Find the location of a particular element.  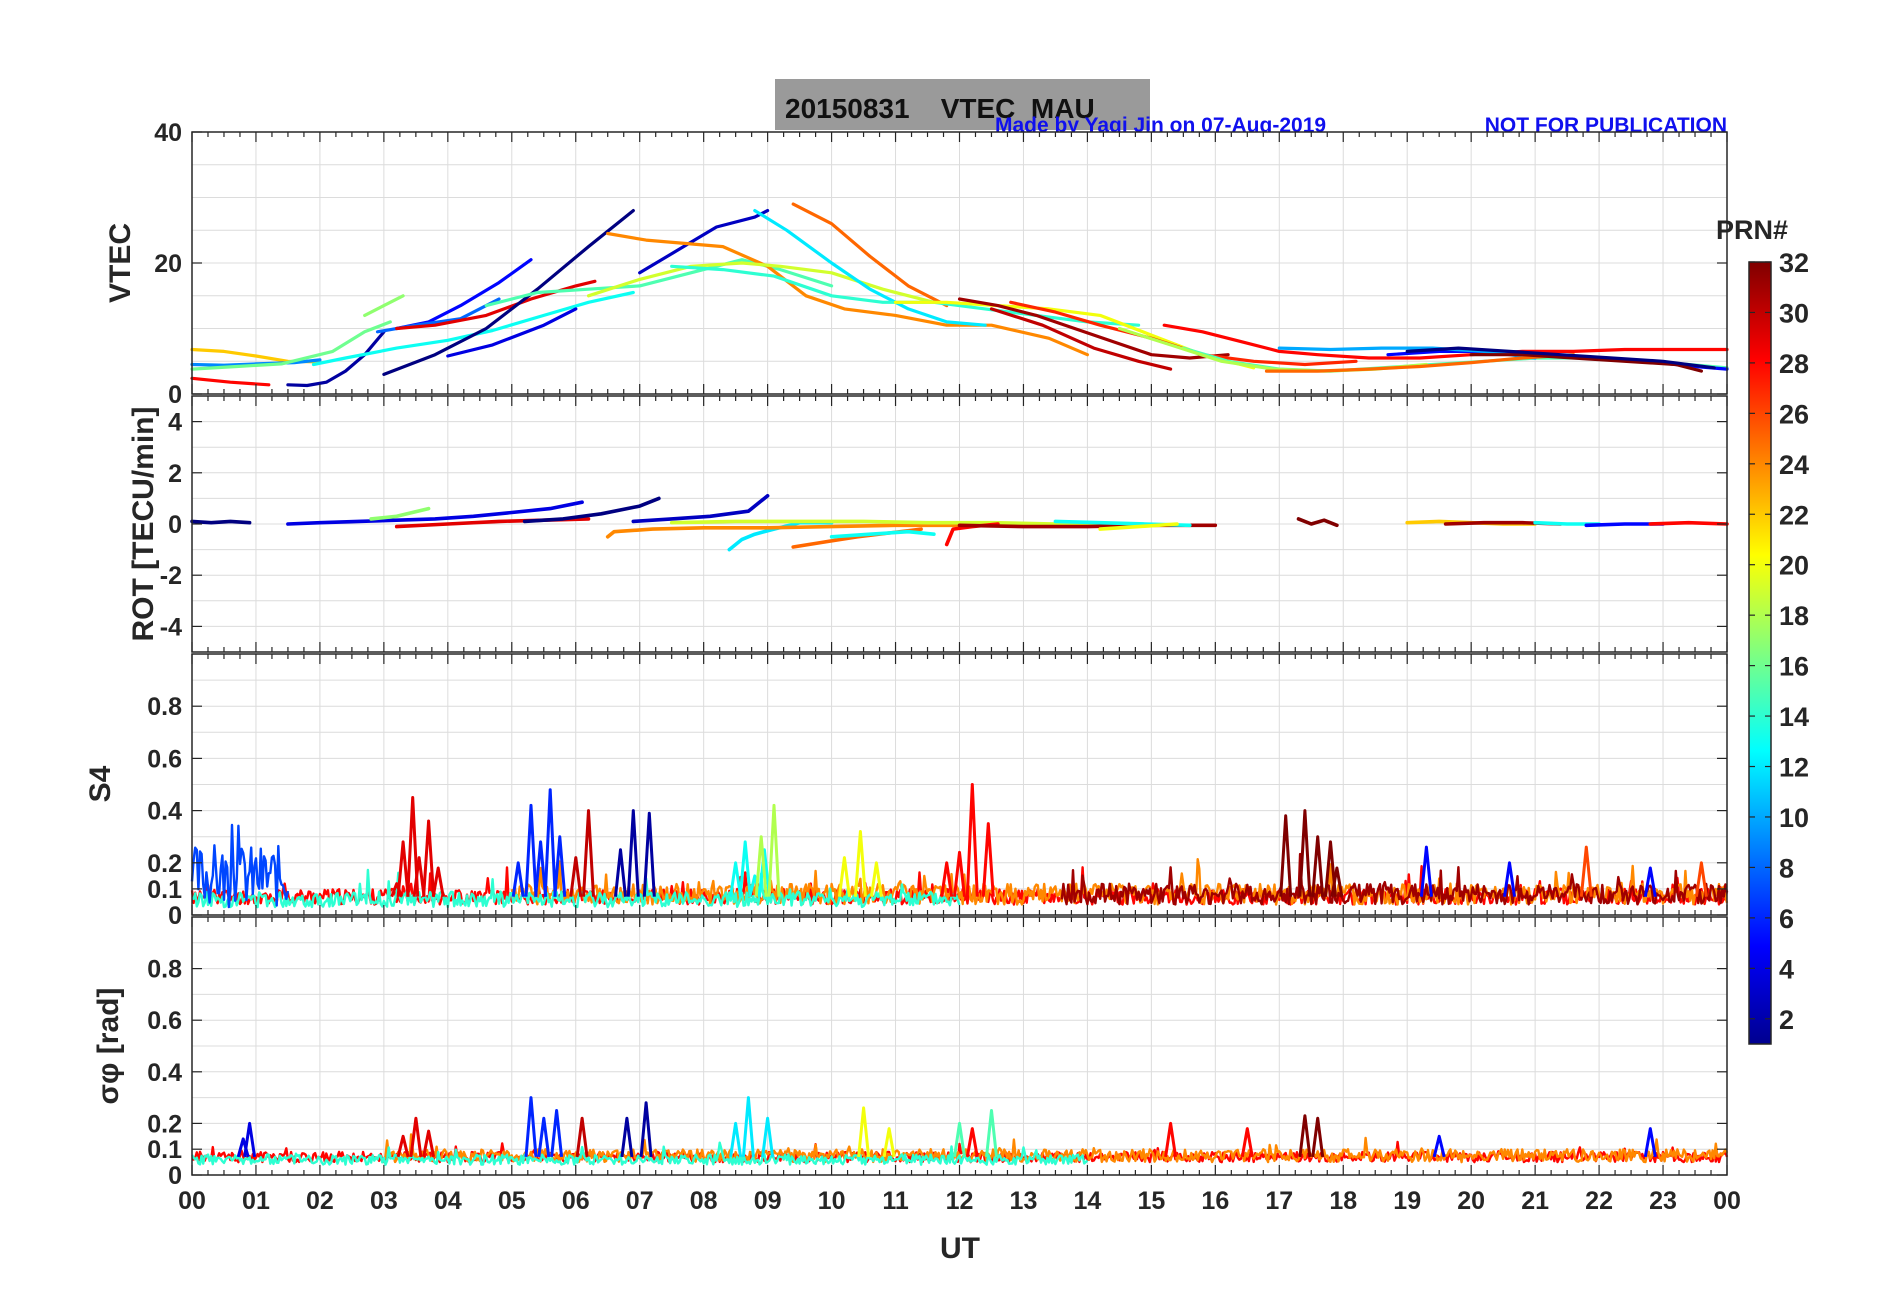

colorbar-tick-label: 18 is located at coordinates (1794, 616).